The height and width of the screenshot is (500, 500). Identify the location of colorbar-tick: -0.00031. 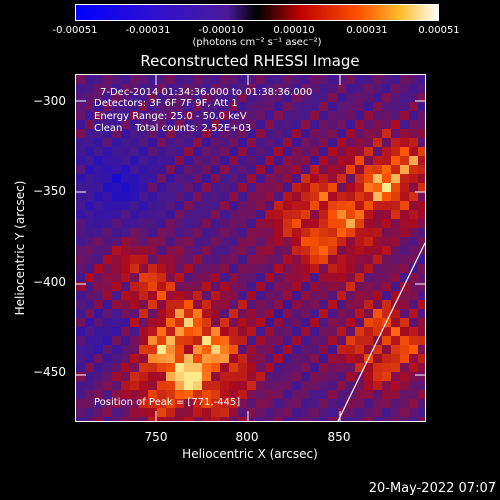
(148, 30).